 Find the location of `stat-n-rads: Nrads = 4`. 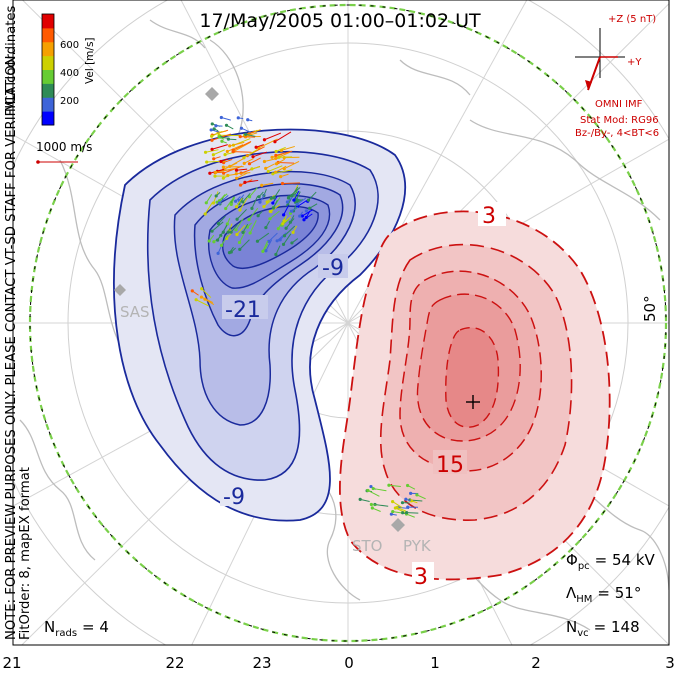

stat-n-rads: Nrads = 4 is located at coordinates (76, 628).